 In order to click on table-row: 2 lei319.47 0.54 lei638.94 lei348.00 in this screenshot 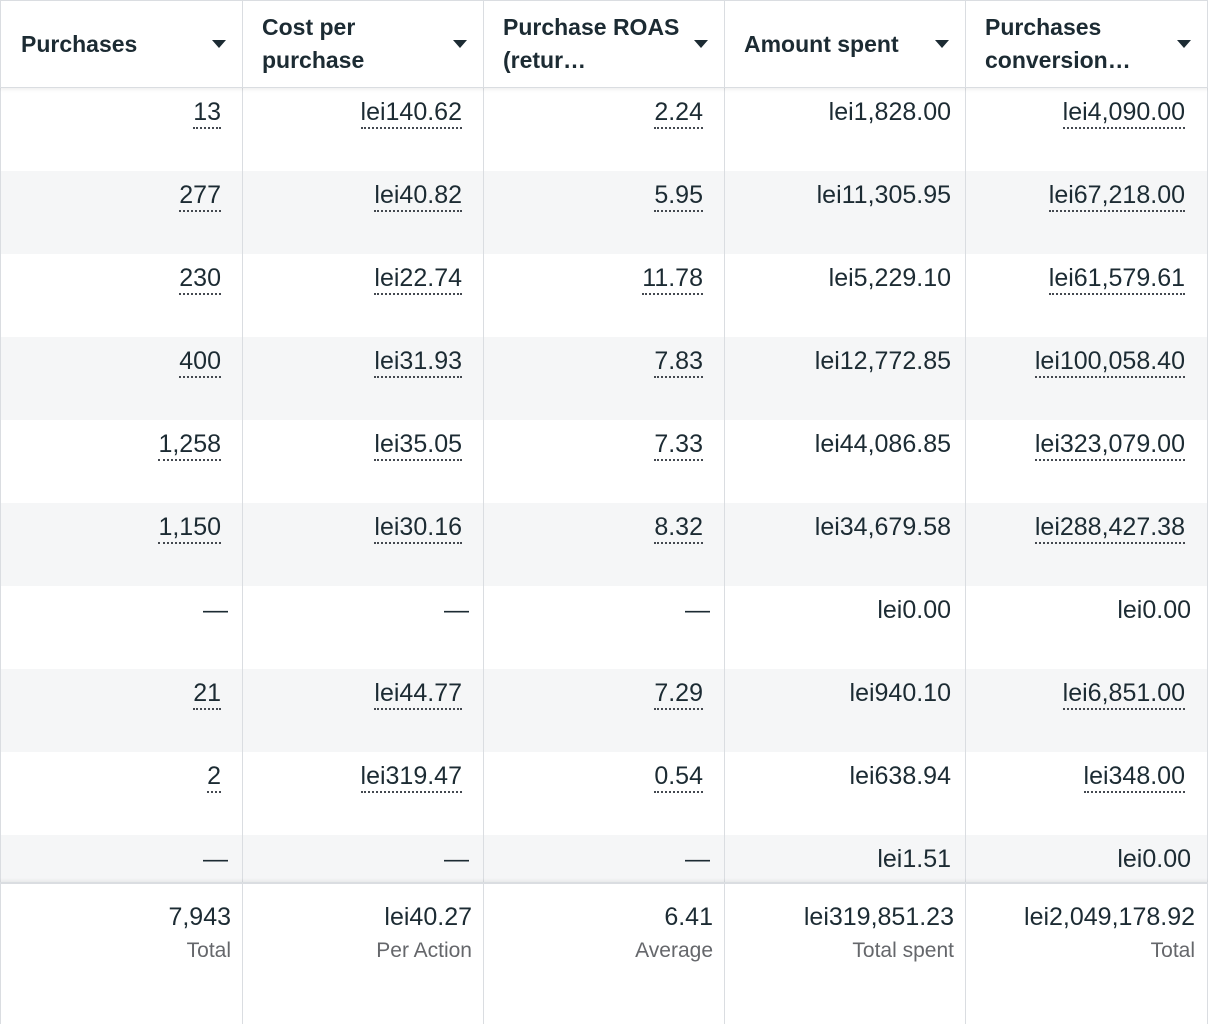, I will do `click(604, 793)`.